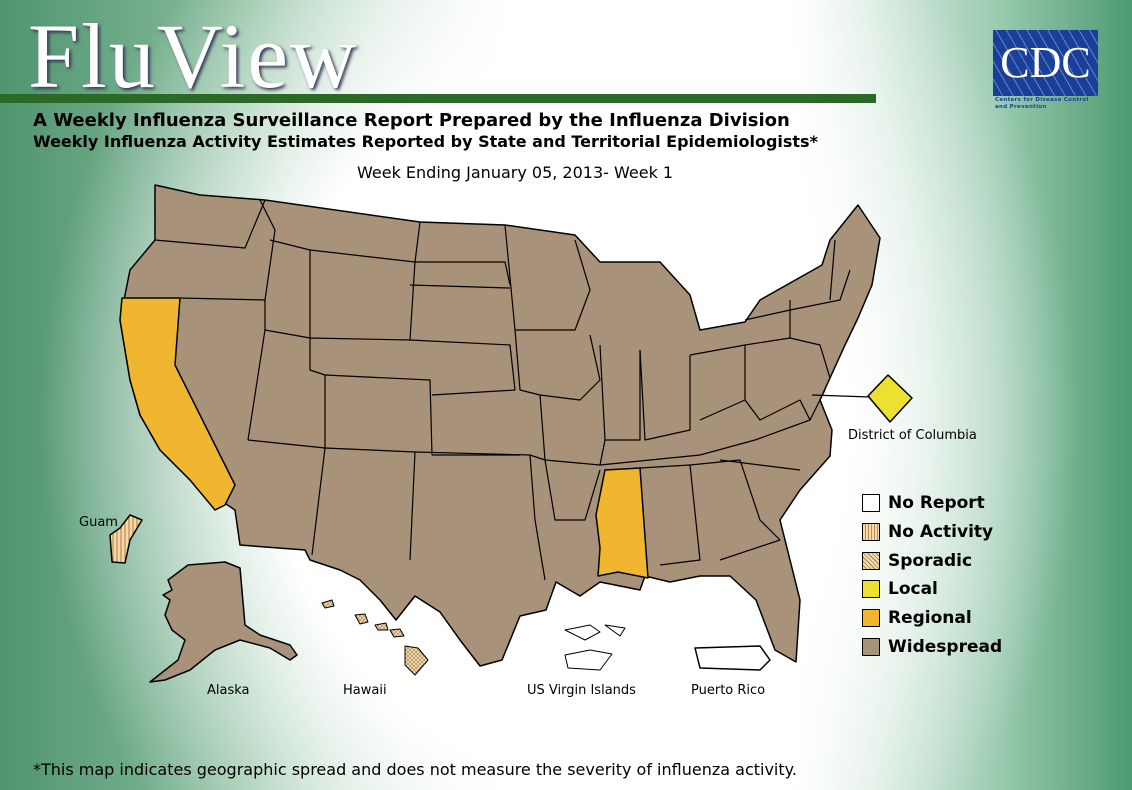  I want to click on usvi-no-report, so click(595, 647).